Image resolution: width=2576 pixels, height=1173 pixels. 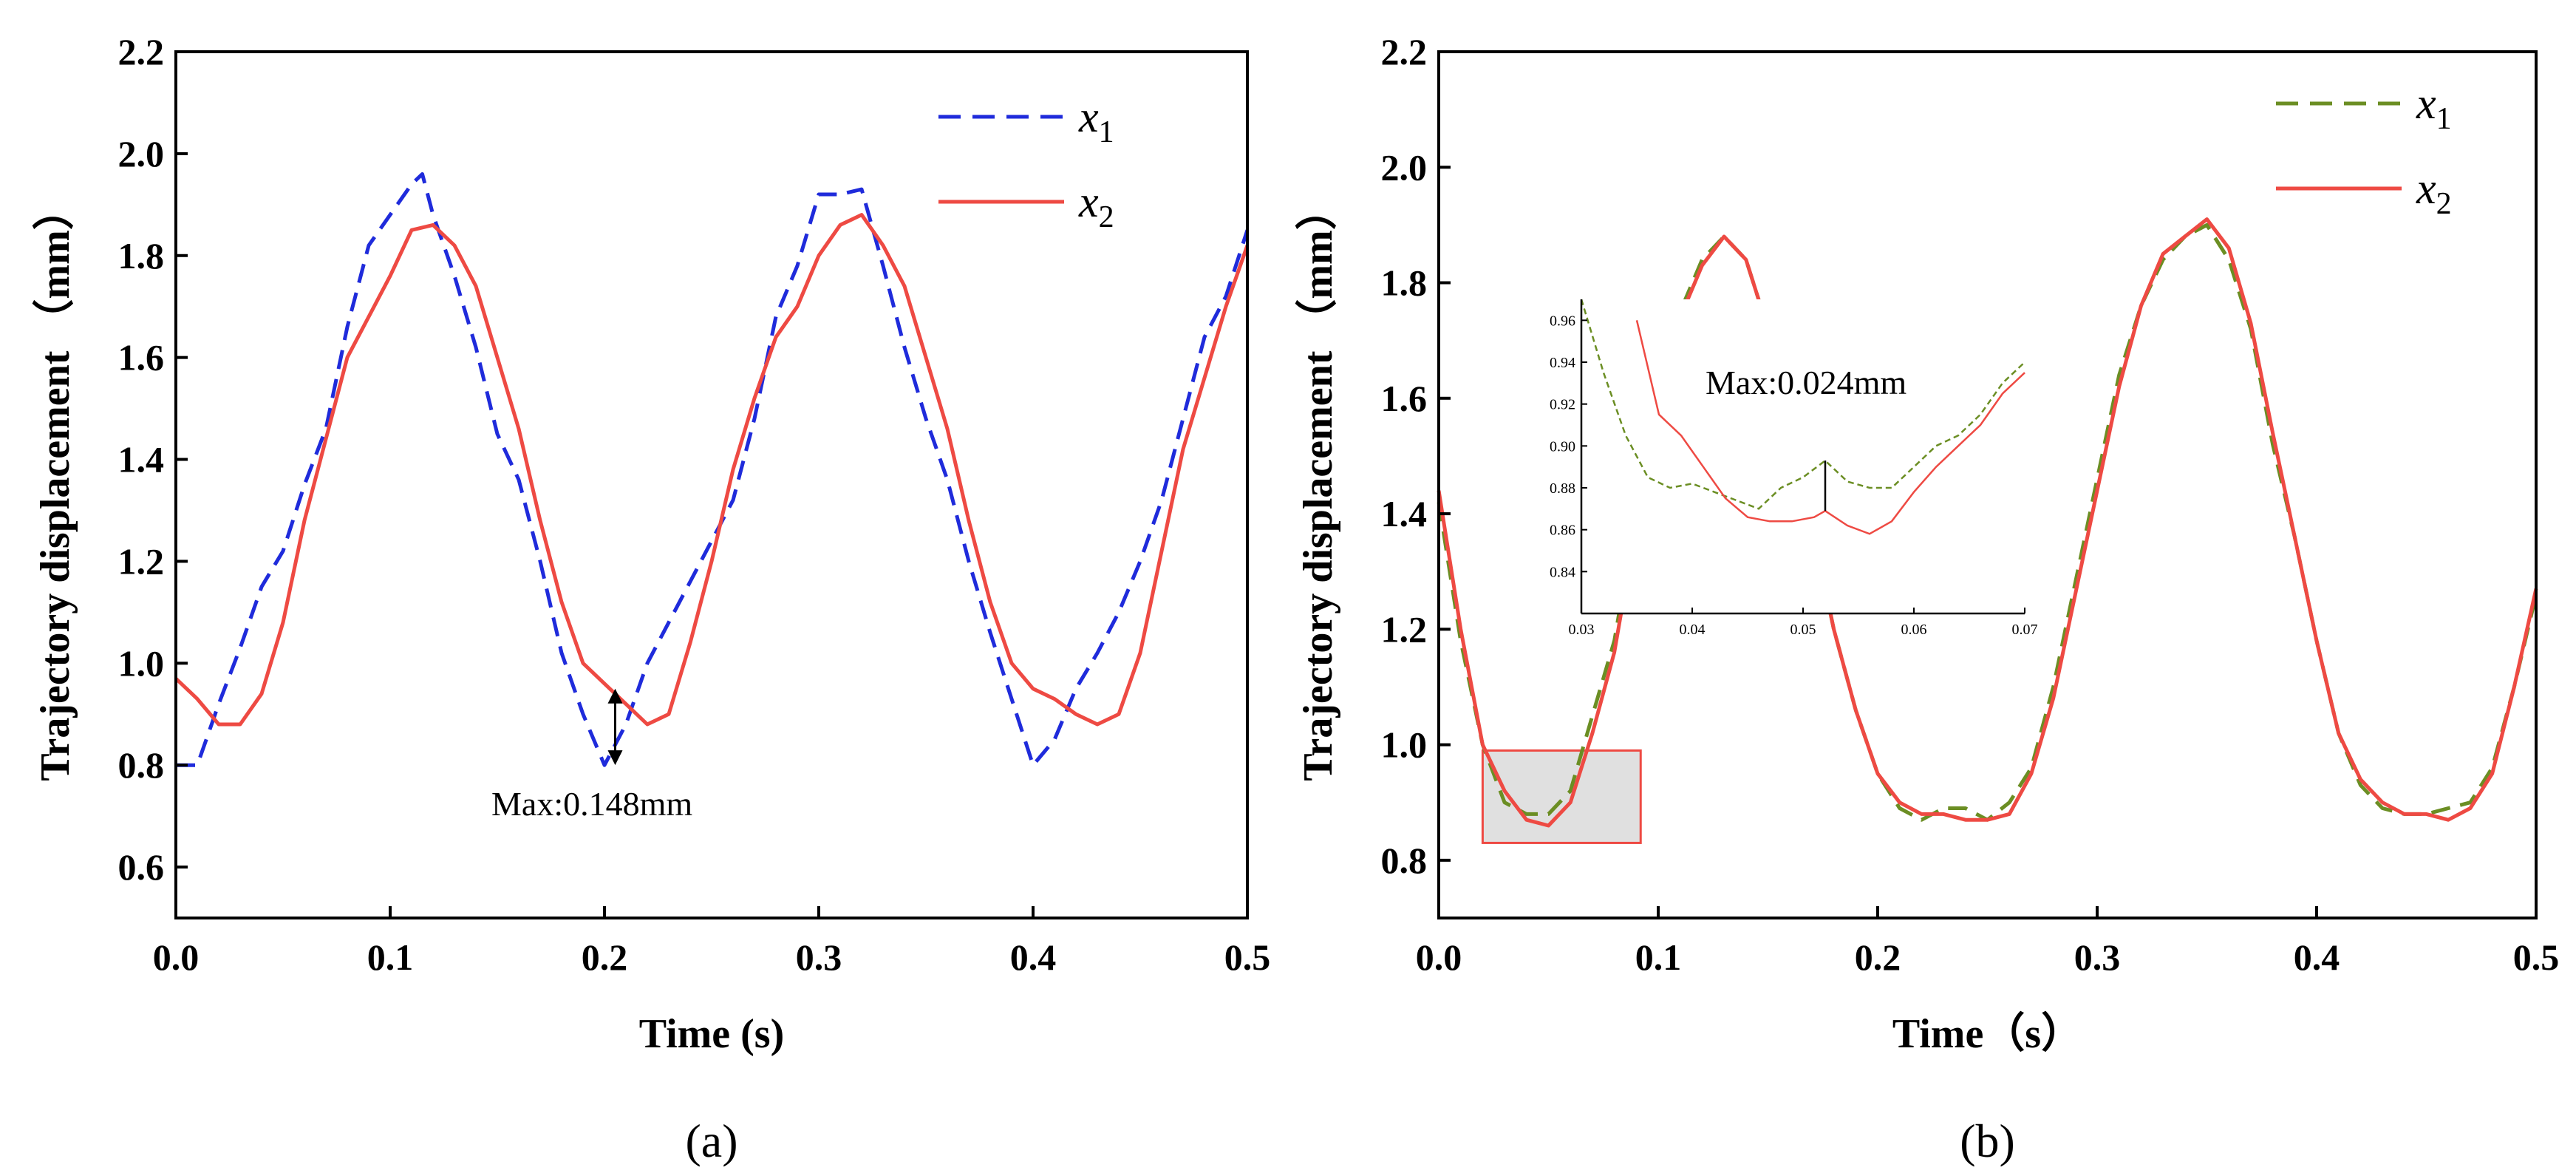 What do you see at coordinates (141, 867) in the screenshot?
I see `y-tick-label: 0.6` at bounding box center [141, 867].